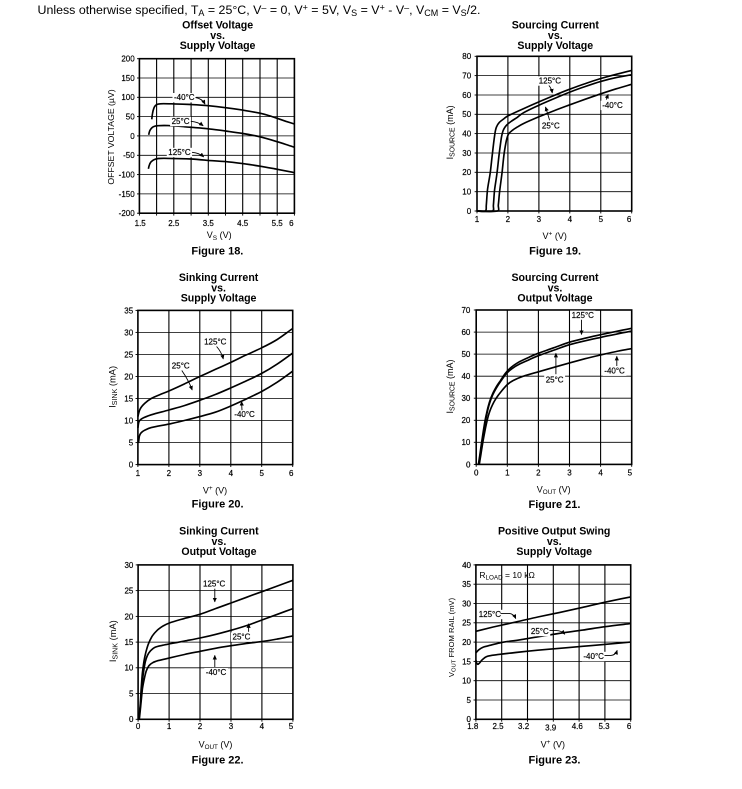 Image resolution: width=742 pixels, height=789 pixels. What do you see at coordinates (127, 175) in the screenshot?
I see `svg-text: -100` at bounding box center [127, 175].